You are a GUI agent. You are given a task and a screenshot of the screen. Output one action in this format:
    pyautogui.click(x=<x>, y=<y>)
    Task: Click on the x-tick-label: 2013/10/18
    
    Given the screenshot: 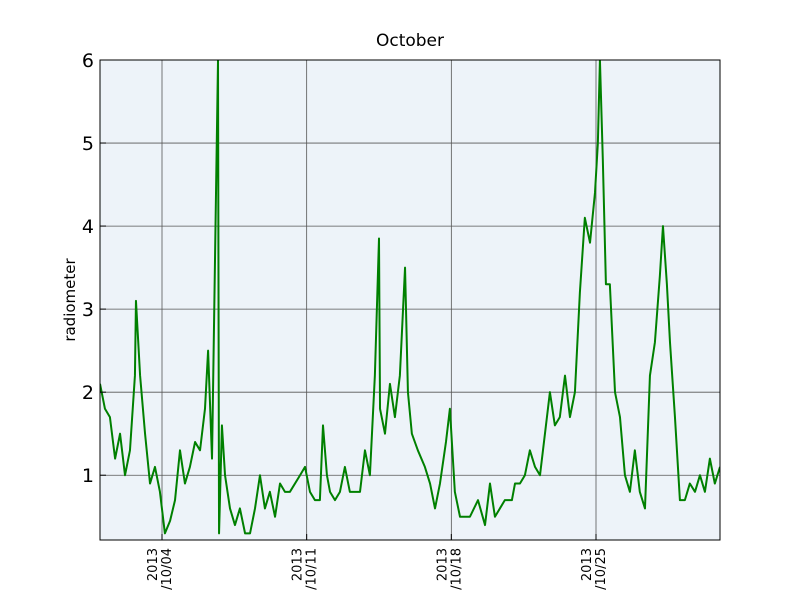 What is the action you would take?
    pyautogui.click(x=449, y=569)
    